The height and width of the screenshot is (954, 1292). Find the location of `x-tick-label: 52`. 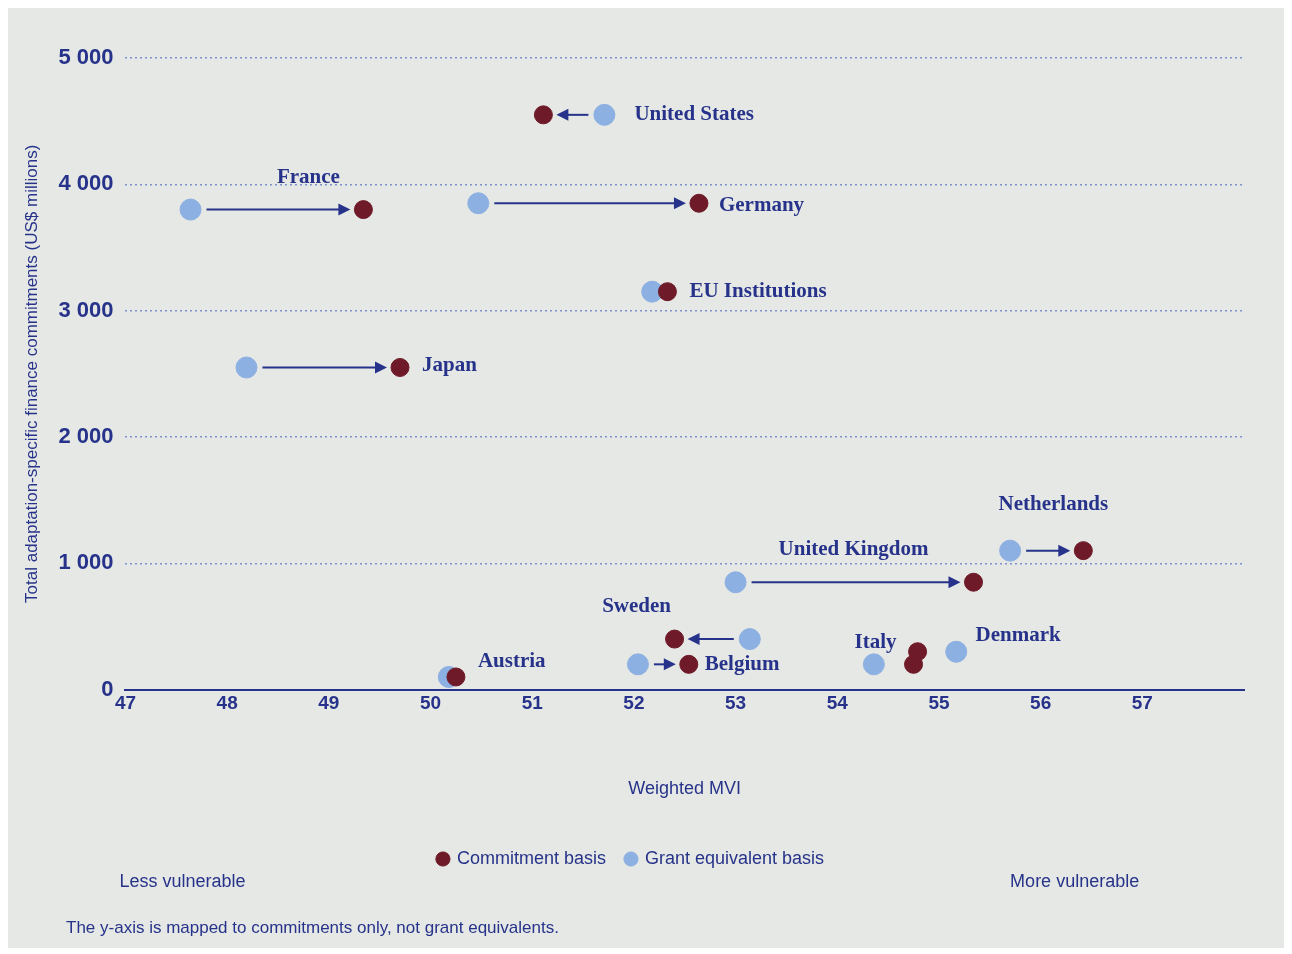

x-tick-label: 52 is located at coordinates (634, 703).